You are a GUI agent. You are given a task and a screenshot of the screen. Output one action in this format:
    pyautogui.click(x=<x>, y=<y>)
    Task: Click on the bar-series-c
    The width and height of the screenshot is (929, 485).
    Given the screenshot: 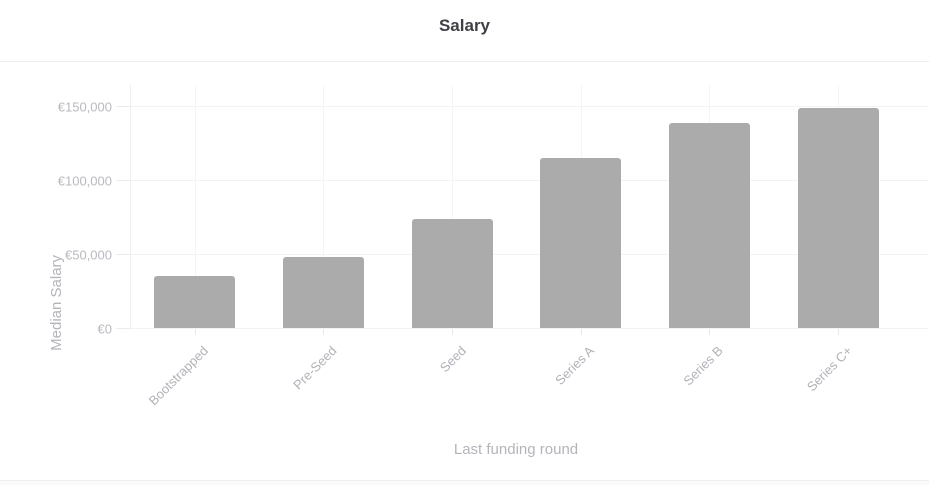 What is the action you would take?
    pyautogui.click(x=838, y=217)
    